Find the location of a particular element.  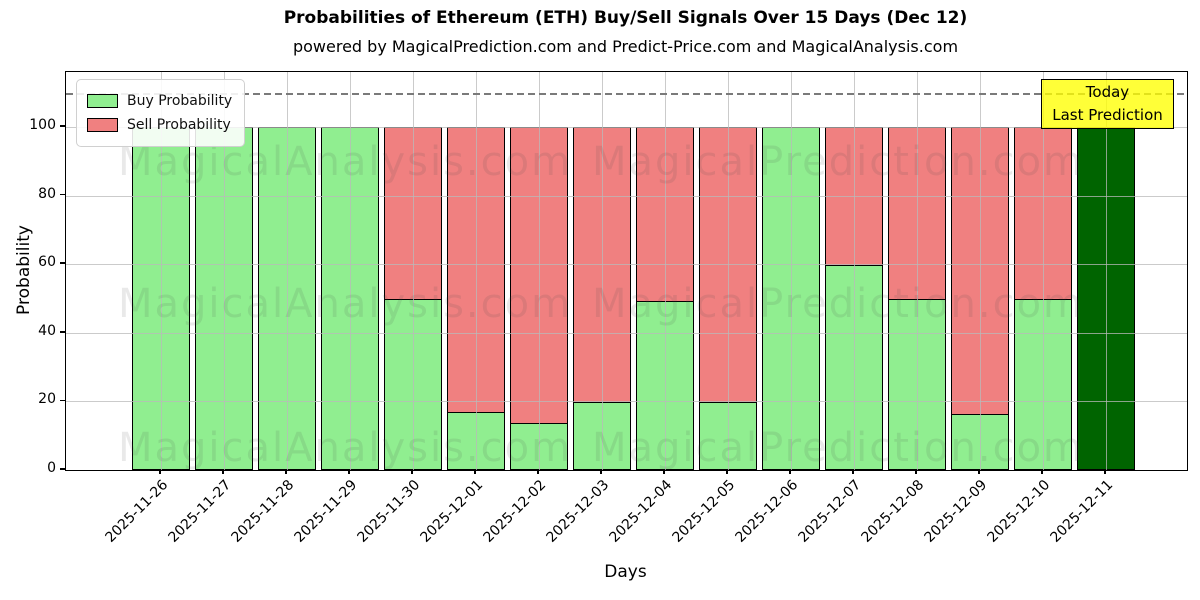

annotation-line-2: Last Prediction is located at coordinates (1107, 115).